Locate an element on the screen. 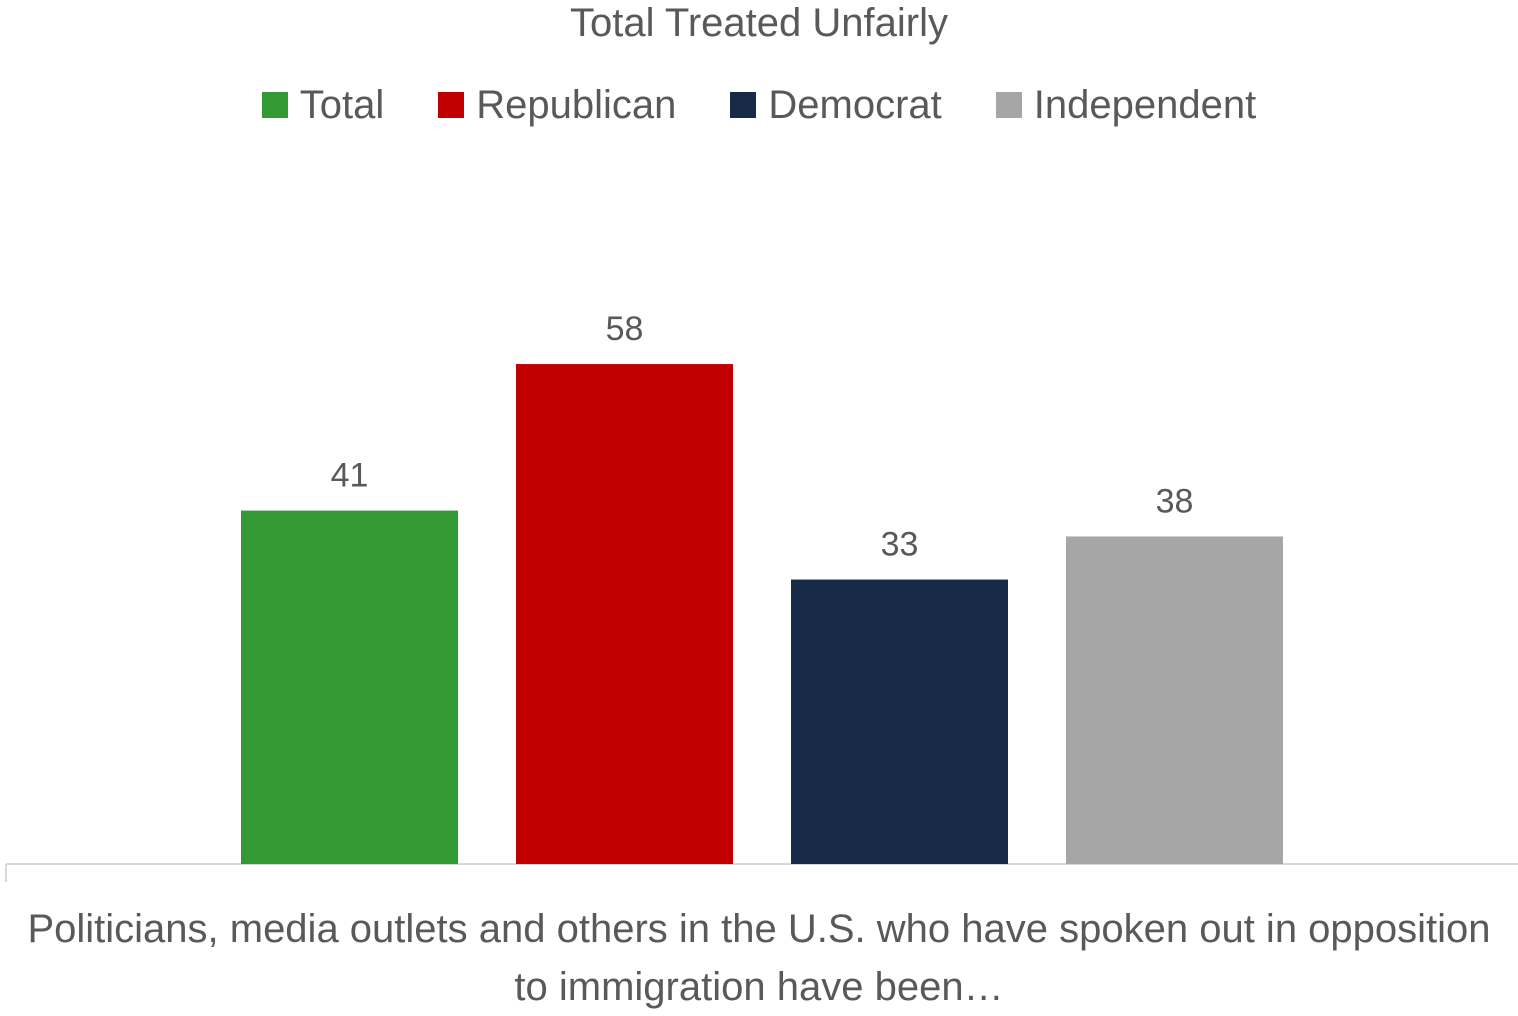 The height and width of the screenshot is (1016, 1518). legend-item-democrat: Democrat is located at coordinates (836, 105).